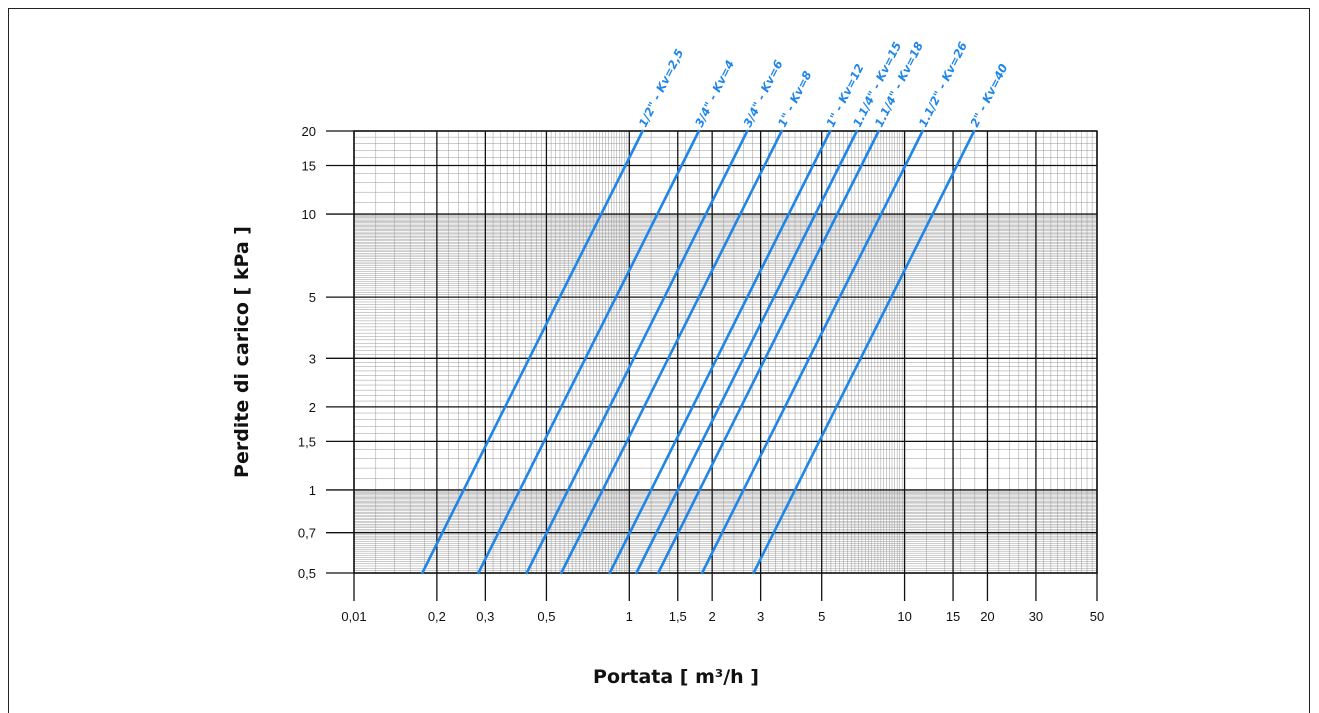 This screenshot has height=713, width=1319. I want to click on y-tick-label: 3, so click(312, 358).